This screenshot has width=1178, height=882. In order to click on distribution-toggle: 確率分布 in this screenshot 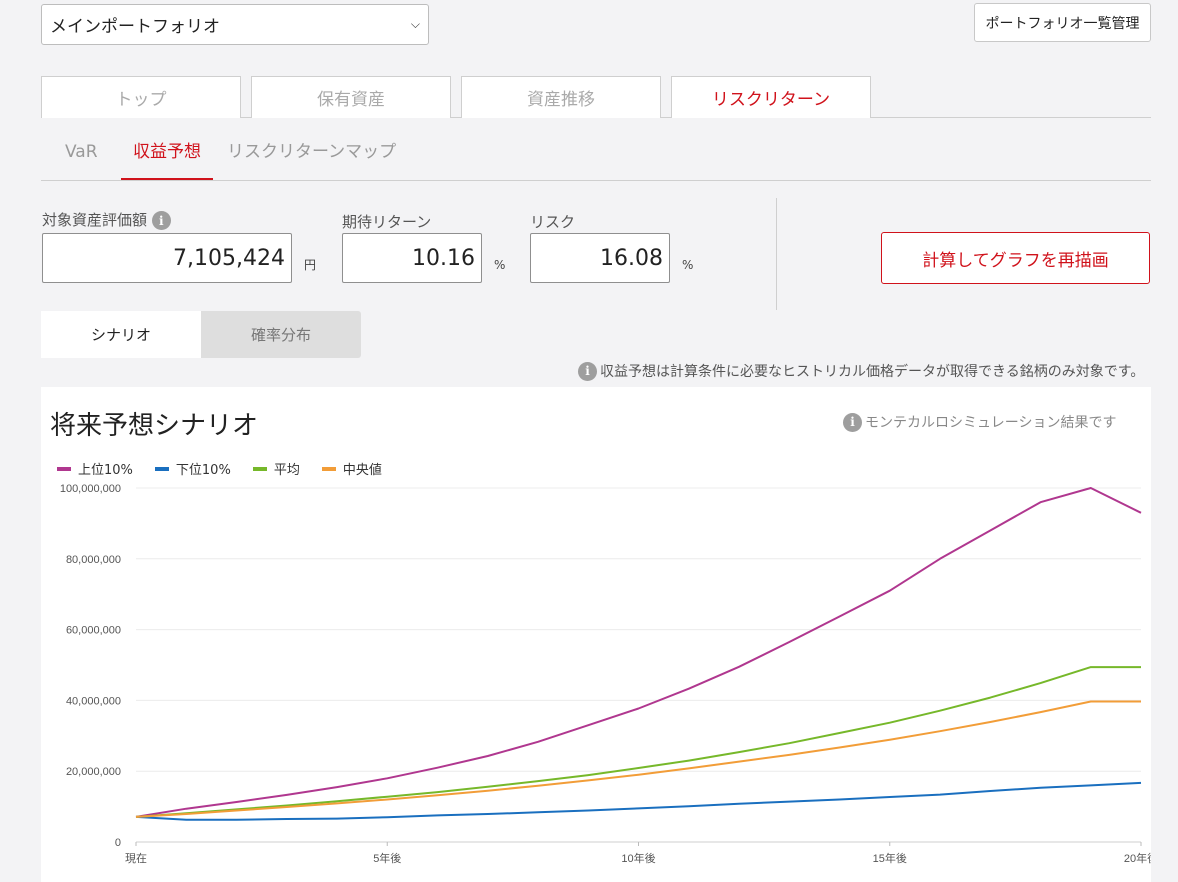, I will do `click(281, 334)`.